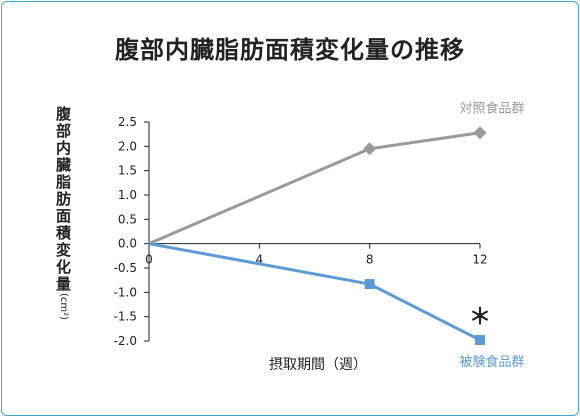 This screenshot has width=580, height=417. Describe the element at coordinates (127, 195) in the screenshot. I see `y-tick-label: 1.0` at that location.